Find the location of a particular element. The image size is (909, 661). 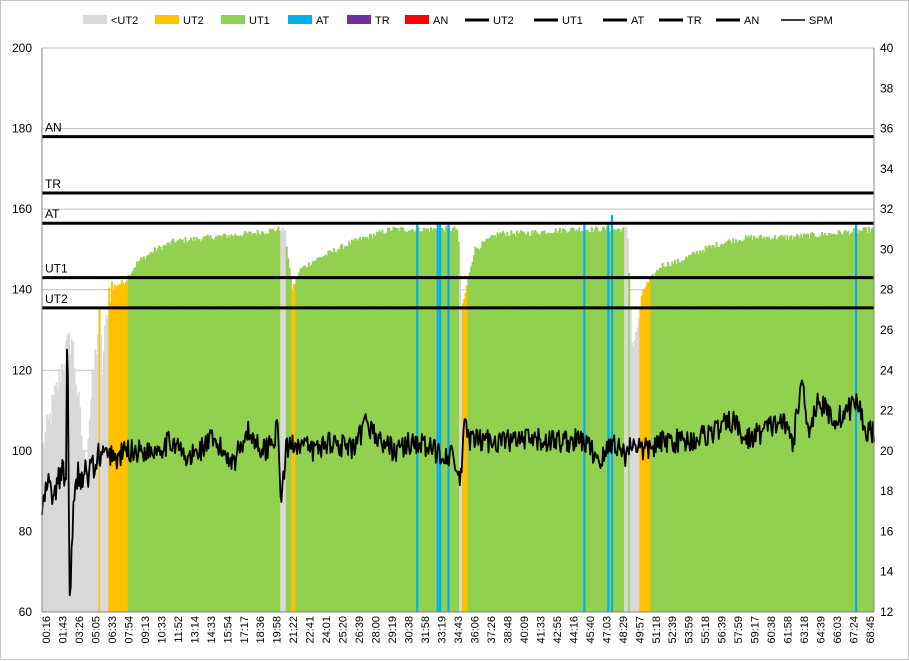

hr-bar-spike is located at coordinates (437, 417).